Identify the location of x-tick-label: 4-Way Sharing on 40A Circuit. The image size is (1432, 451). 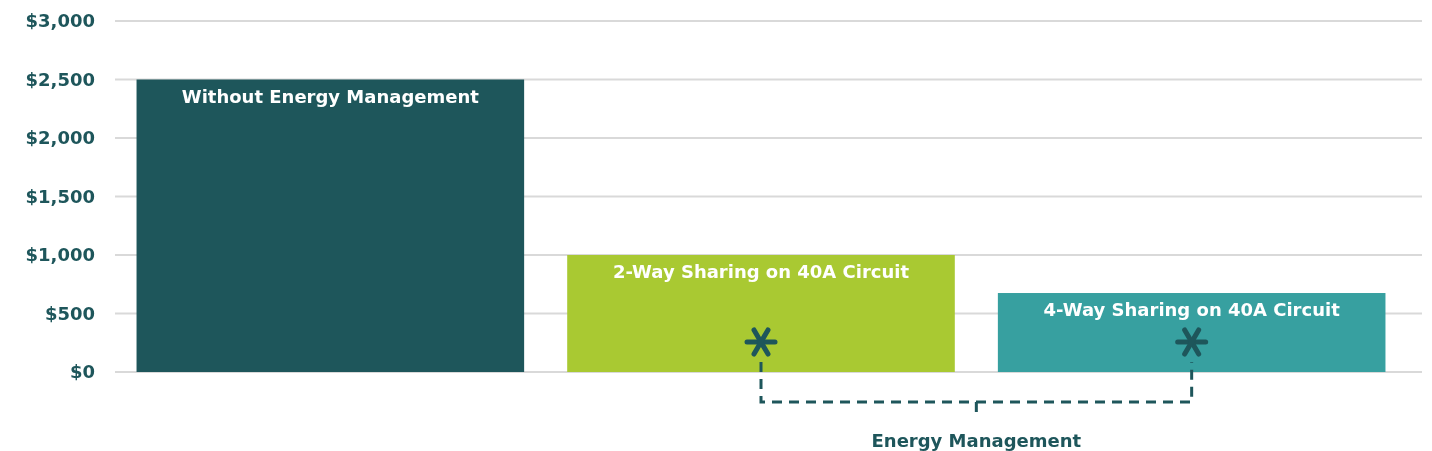
(1192, 310).